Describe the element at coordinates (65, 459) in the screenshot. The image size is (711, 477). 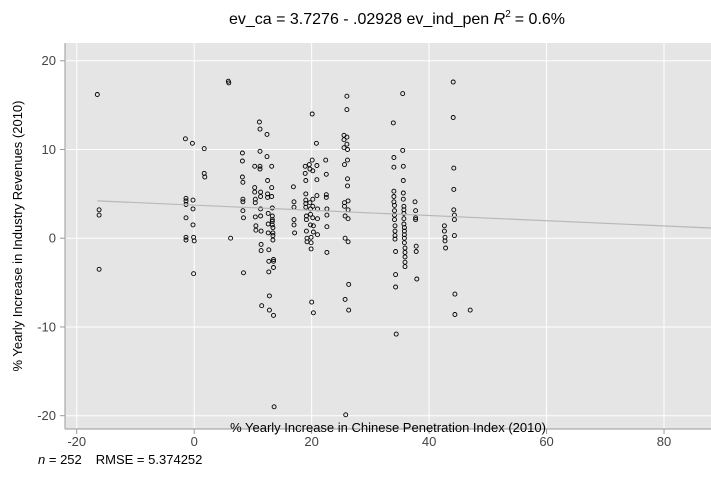
I see `n-value: = 252` at that location.